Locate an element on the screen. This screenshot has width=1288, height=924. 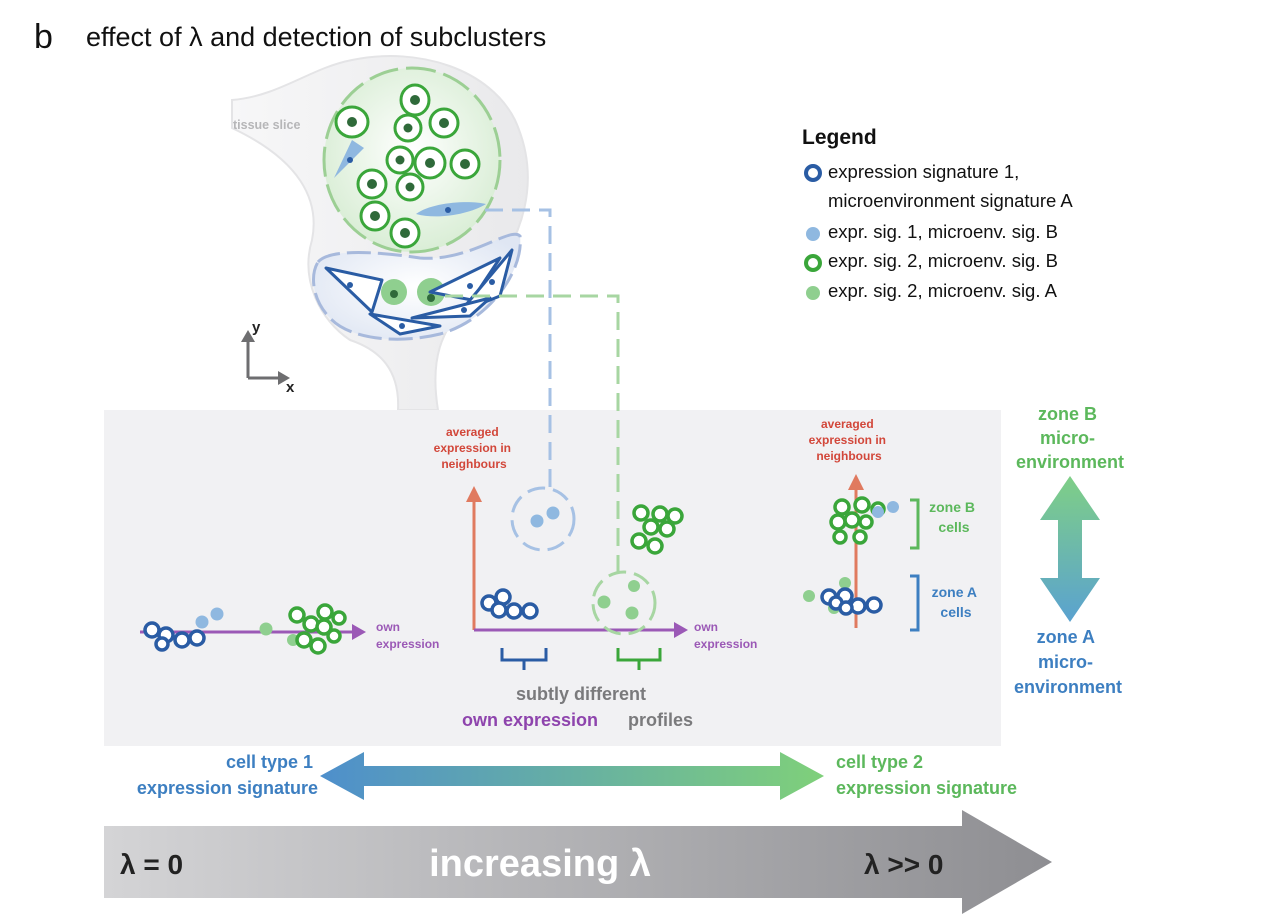
increasing-lambda-label: increasing λ is located at coordinates (540, 864).